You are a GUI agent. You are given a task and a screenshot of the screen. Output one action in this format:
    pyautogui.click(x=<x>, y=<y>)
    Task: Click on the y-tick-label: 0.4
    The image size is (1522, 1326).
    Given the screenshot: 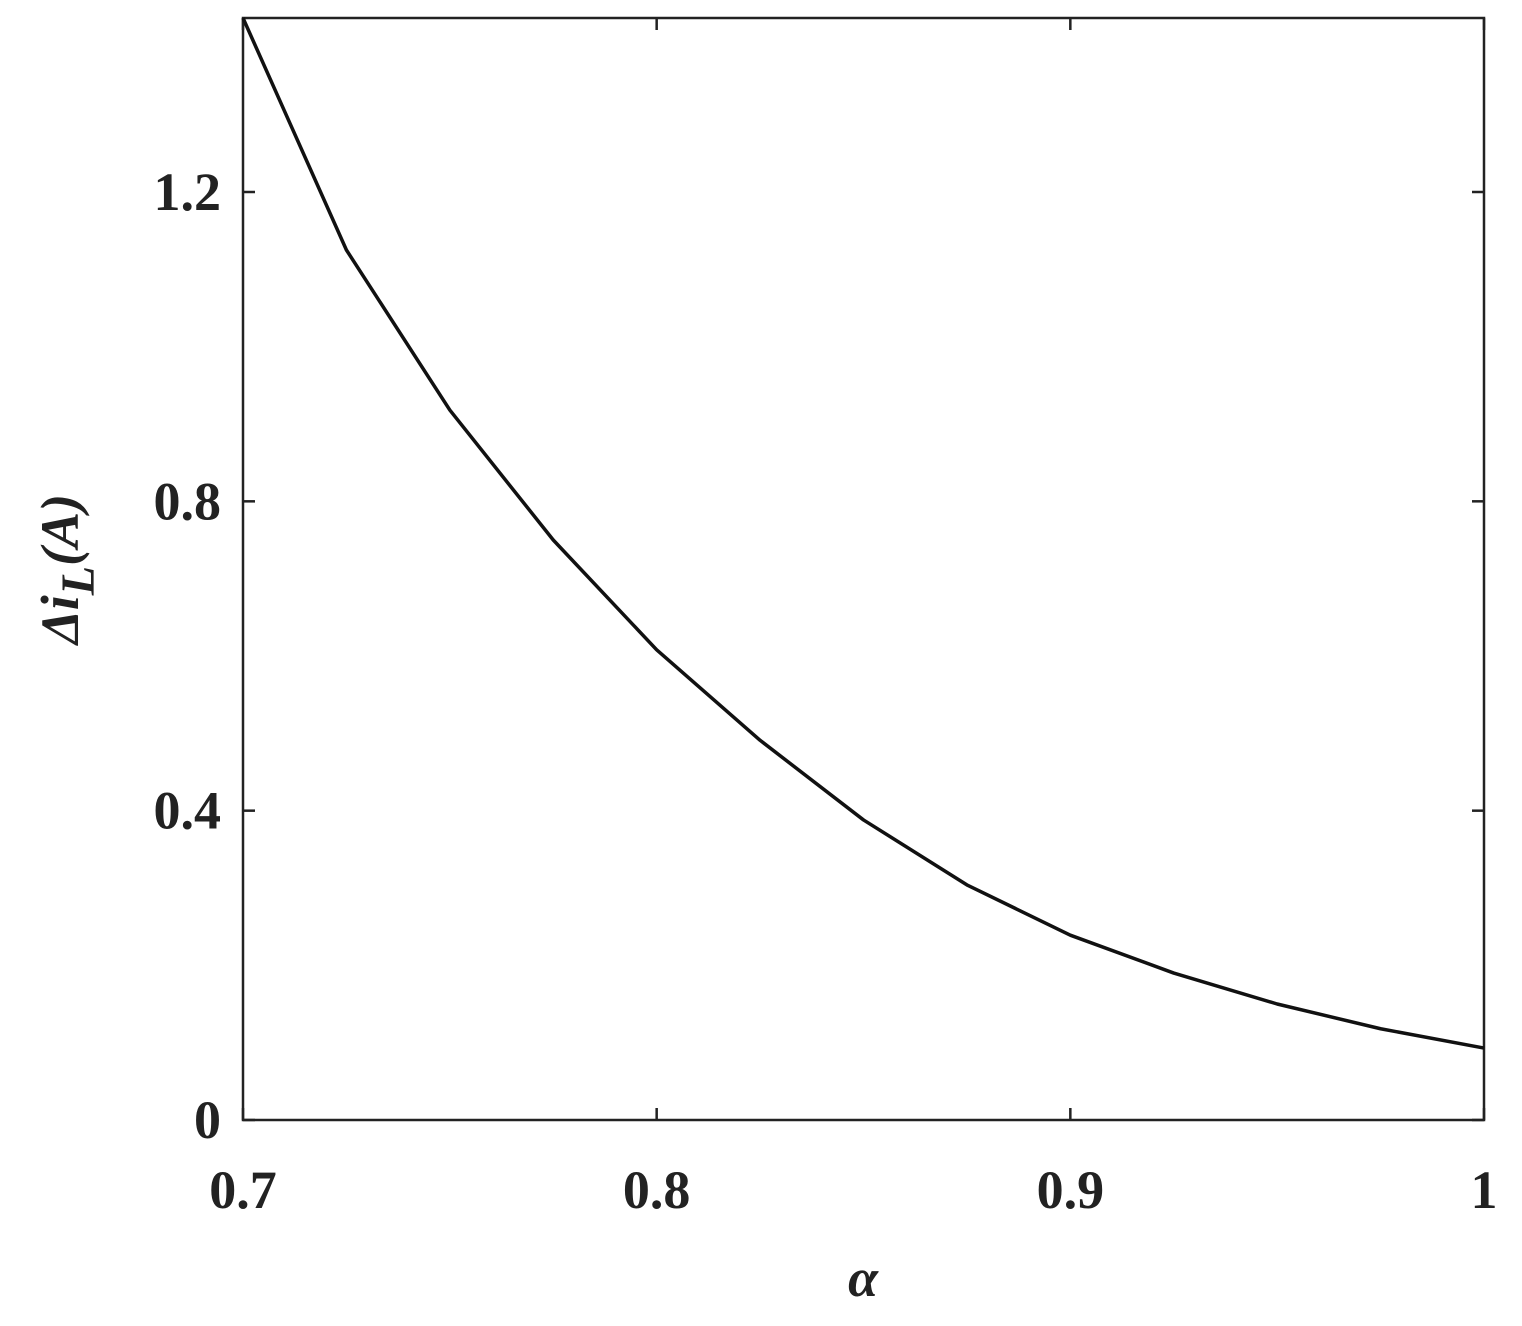 What is the action you would take?
    pyautogui.click(x=188, y=811)
    